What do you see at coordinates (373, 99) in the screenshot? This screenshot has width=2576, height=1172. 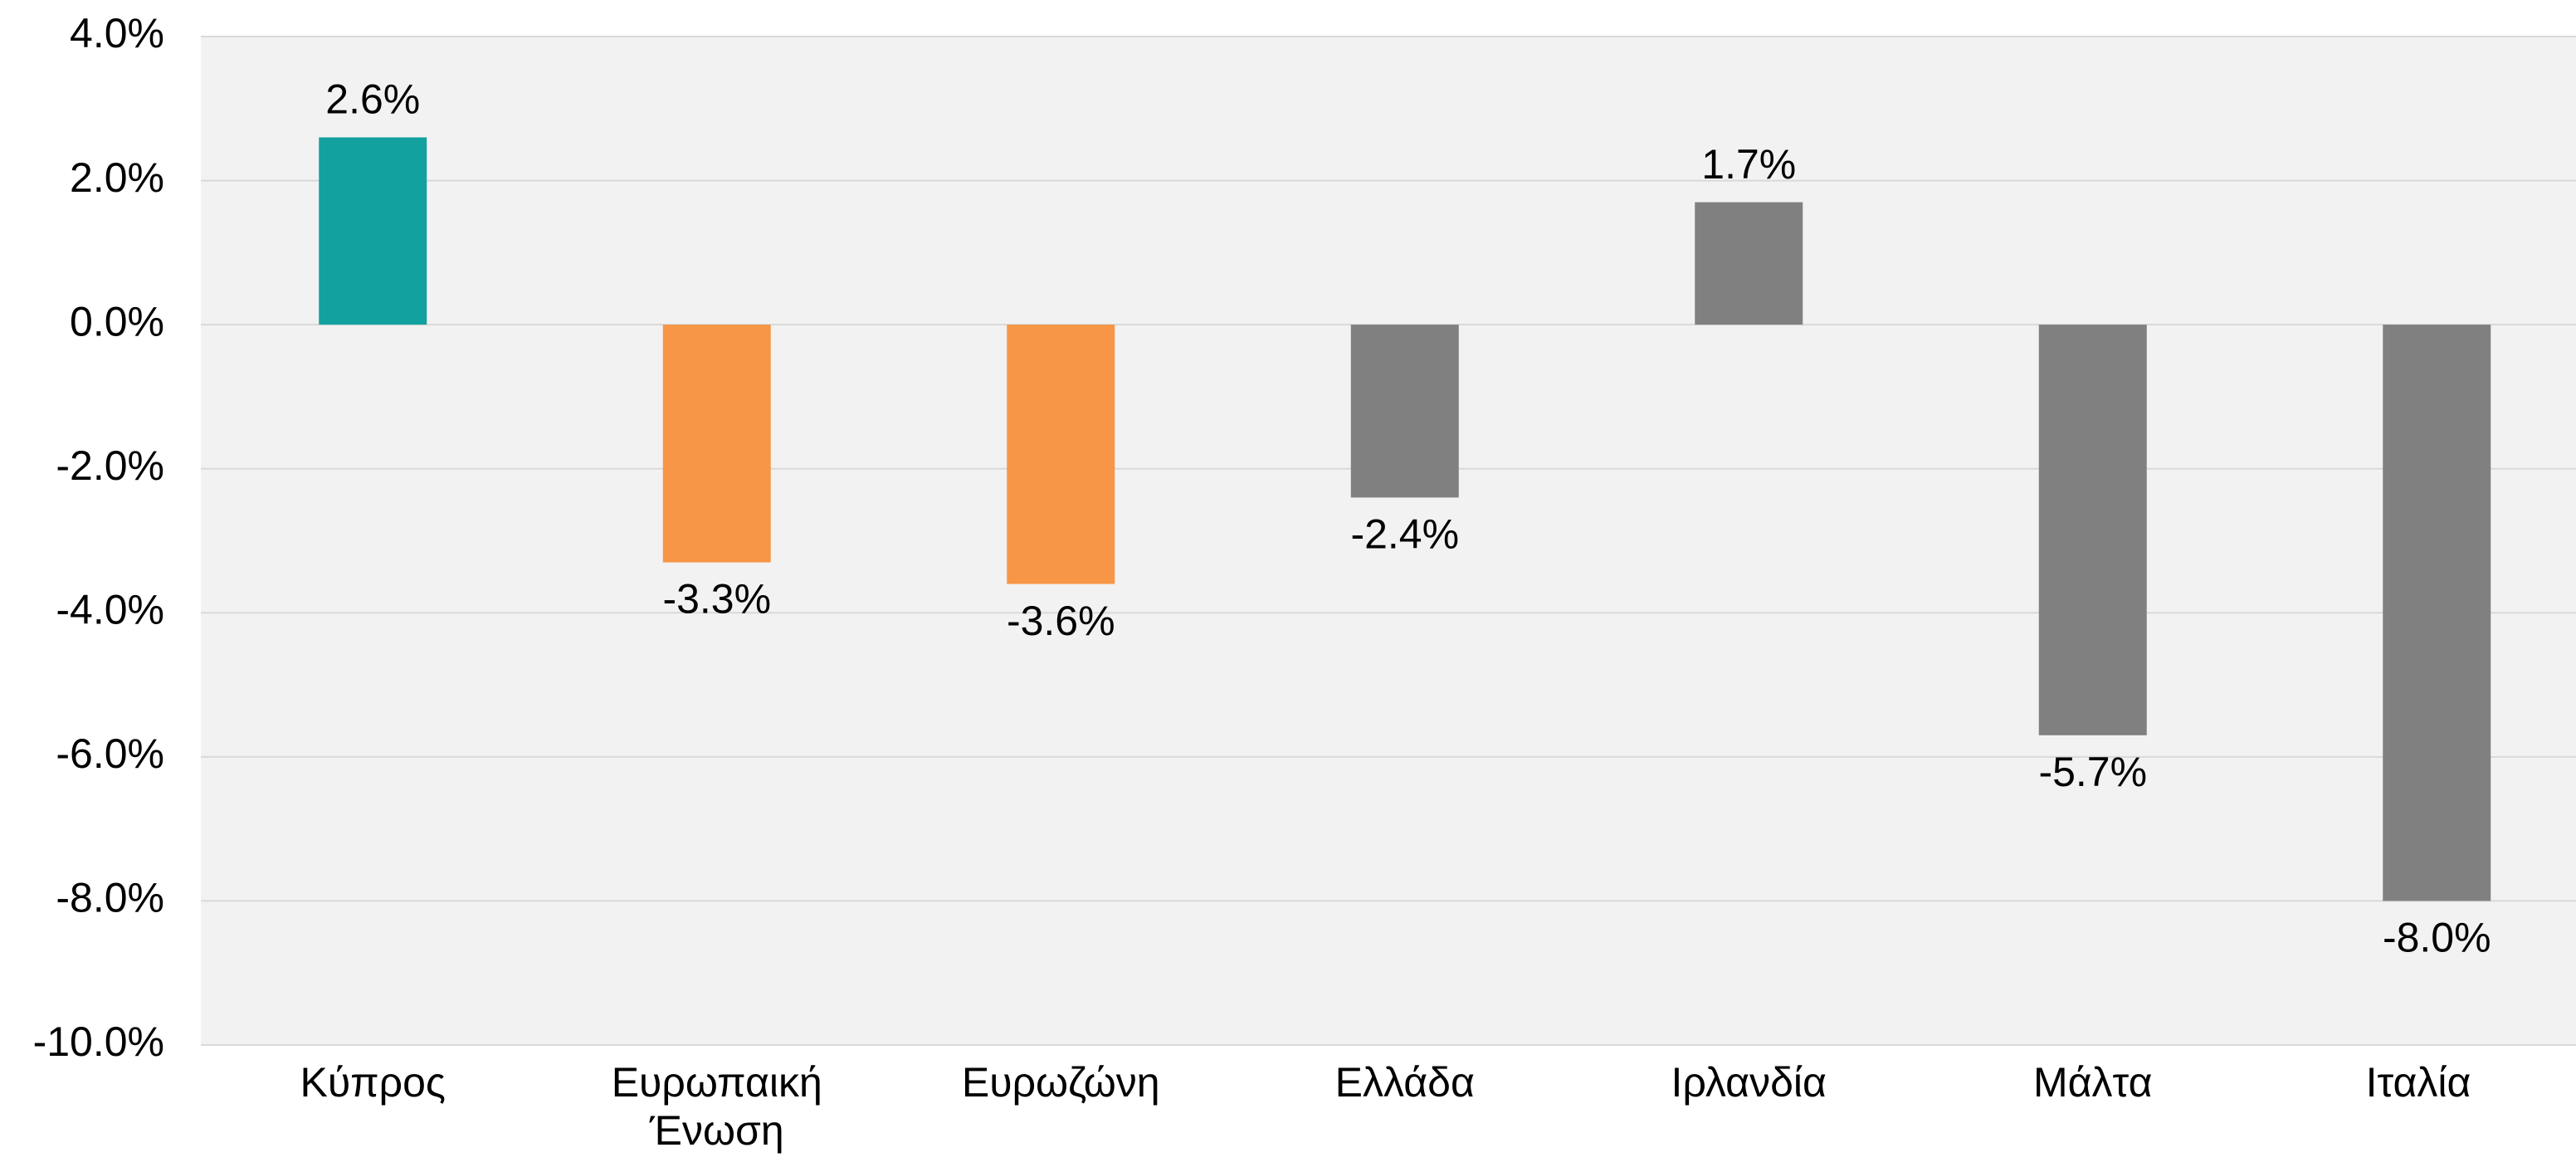 I see `value-label: 2.6%` at bounding box center [373, 99].